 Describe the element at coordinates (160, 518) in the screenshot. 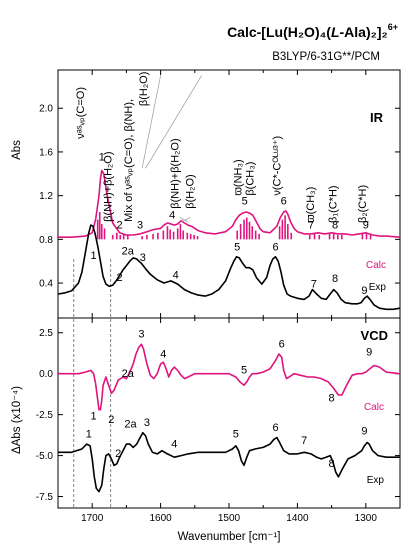

I see `x-tick-label: 1600` at that location.